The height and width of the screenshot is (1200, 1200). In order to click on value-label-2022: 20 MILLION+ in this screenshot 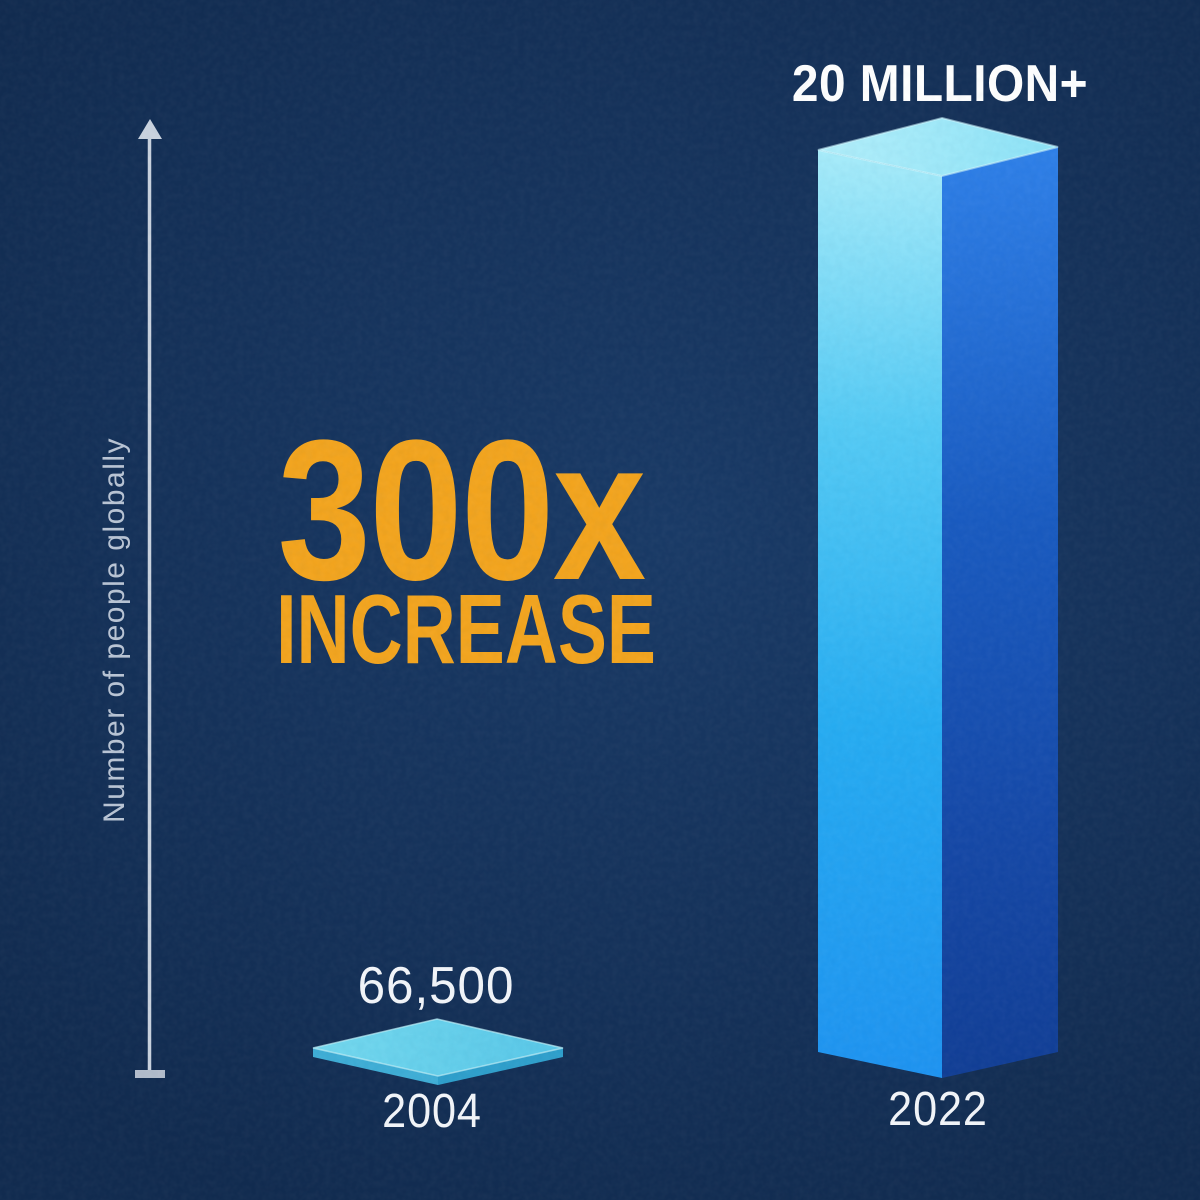, I will do `click(940, 84)`.